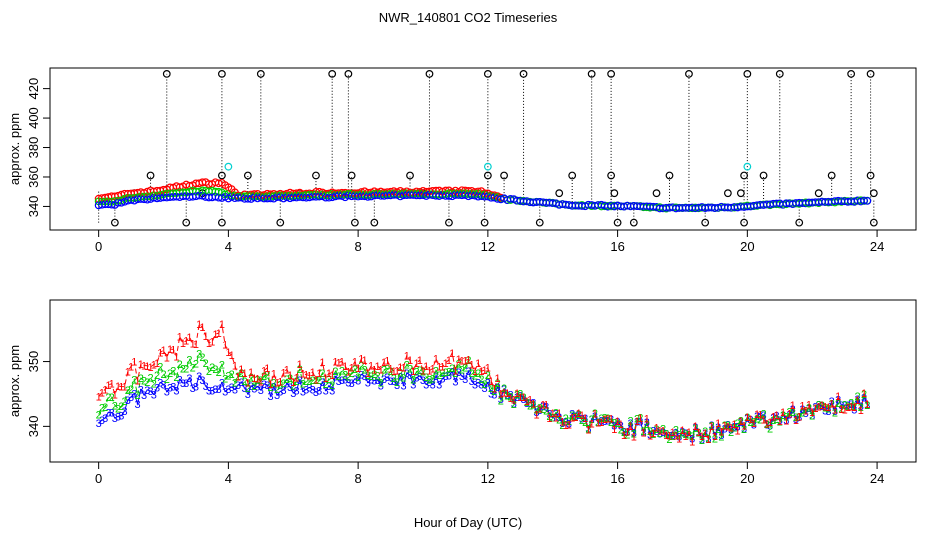  Describe the element at coordinates (877, 478) in the screenshot. I see `bottom-panel-x-tick-label: 24` at that location.